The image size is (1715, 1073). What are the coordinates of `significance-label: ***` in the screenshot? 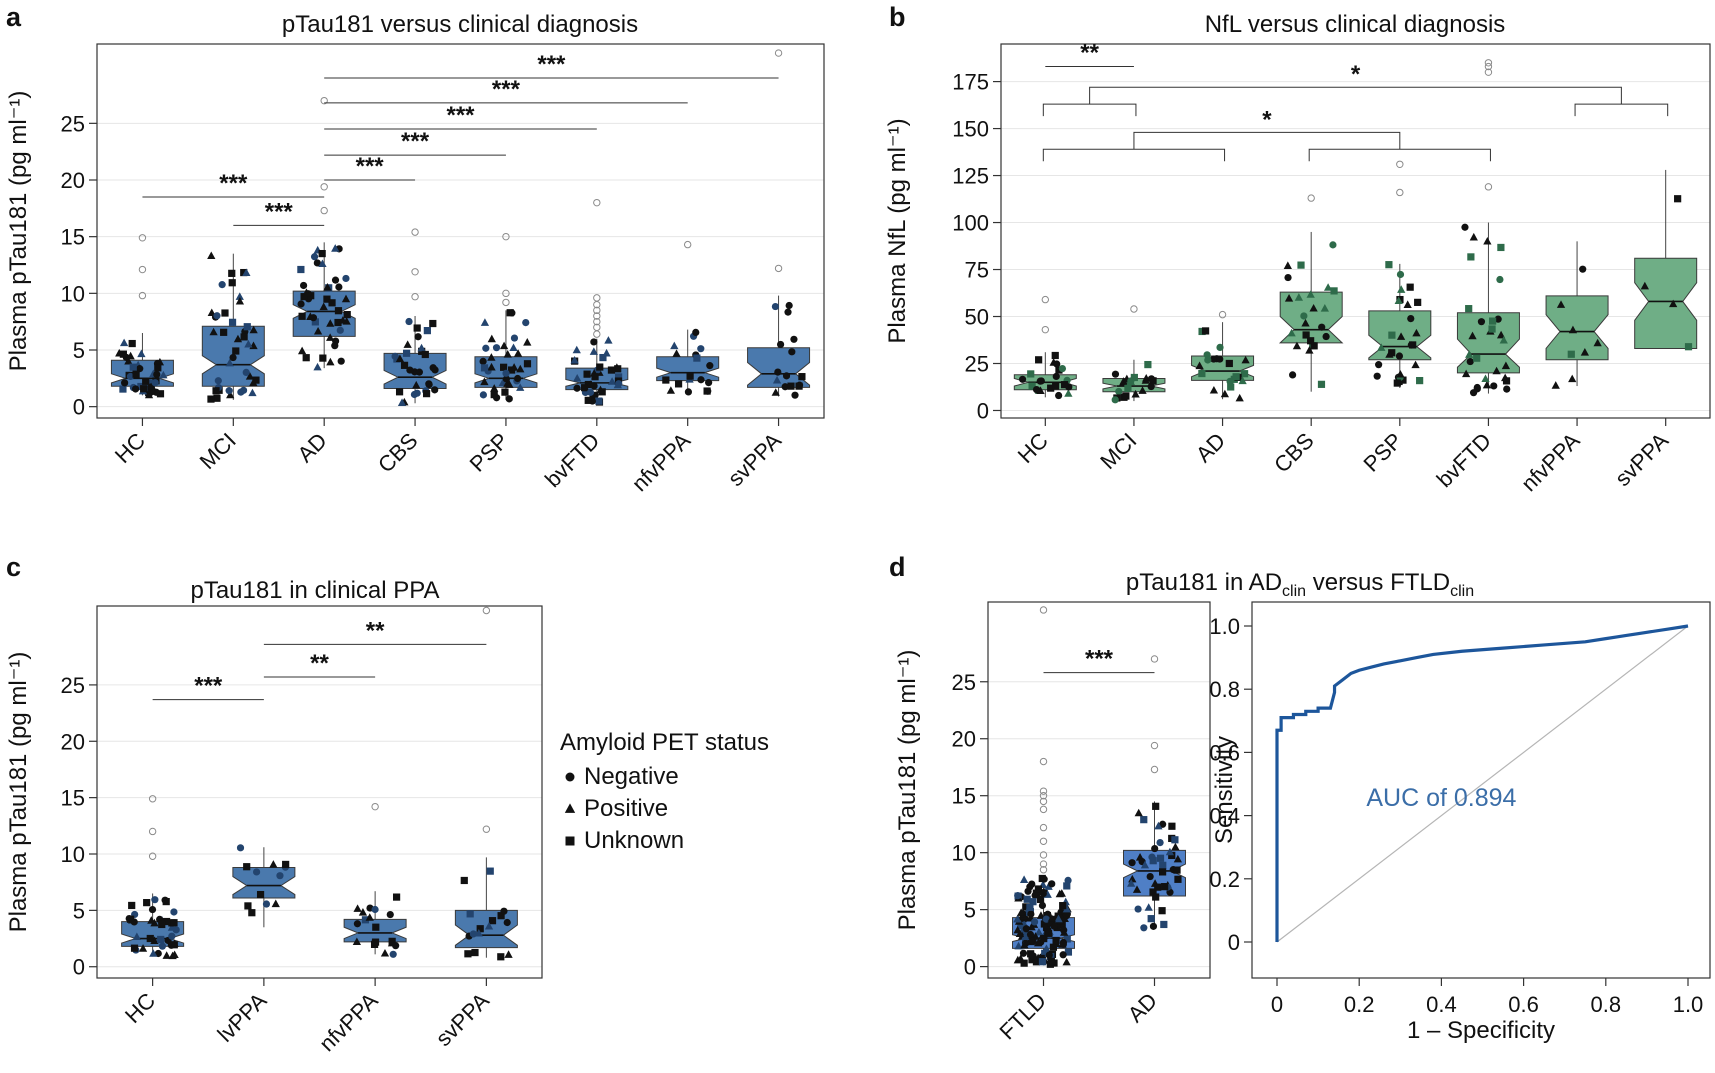 It's located at (415, 141).